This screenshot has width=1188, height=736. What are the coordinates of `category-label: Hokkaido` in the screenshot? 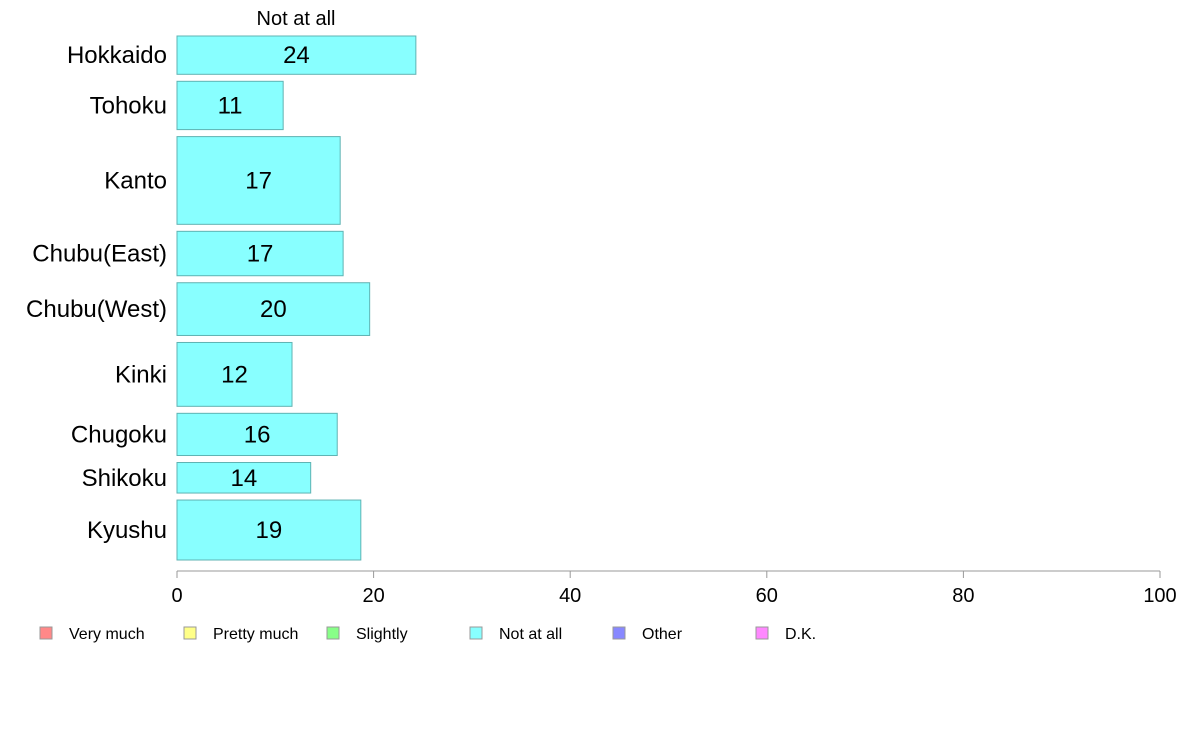 It's located at (117, 55).